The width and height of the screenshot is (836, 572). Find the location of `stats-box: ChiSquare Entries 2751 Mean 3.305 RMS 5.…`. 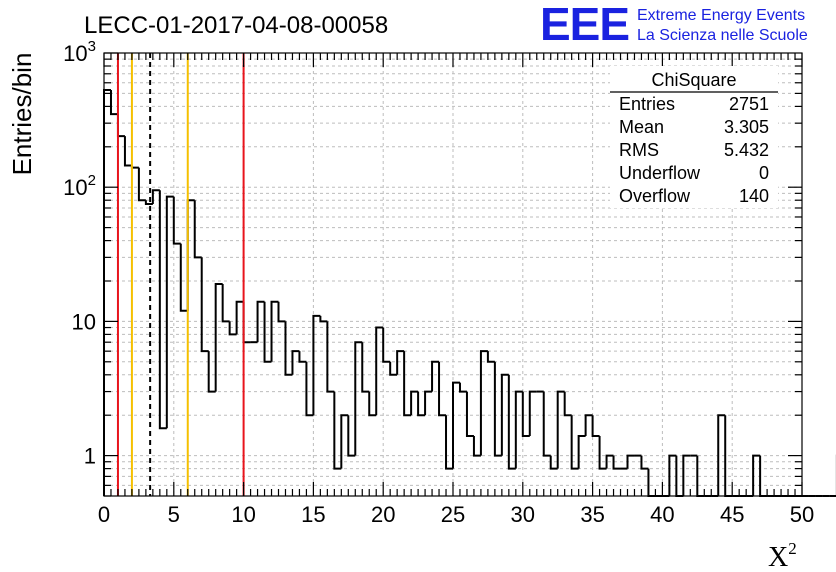

stats-box: ChiSquare Entries 2751 Mean 3.305 RMS 5.… is located at coordinates (694, 137).